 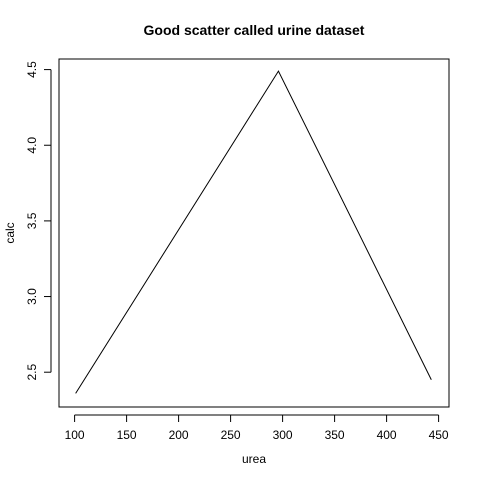 I want to click on x-tick-label: 200, so click(x=179, y=435).